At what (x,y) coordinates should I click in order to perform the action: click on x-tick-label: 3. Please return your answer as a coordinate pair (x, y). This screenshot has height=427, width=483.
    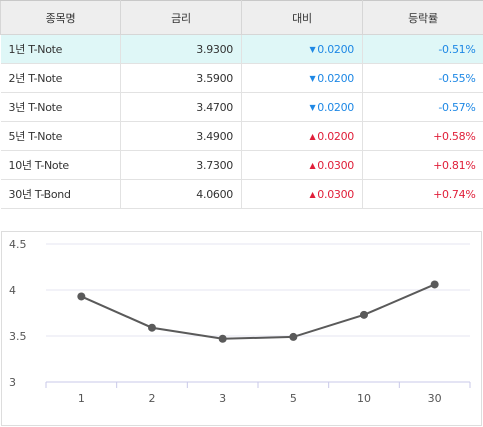
    Looking at the image, I should click on (222, 398).